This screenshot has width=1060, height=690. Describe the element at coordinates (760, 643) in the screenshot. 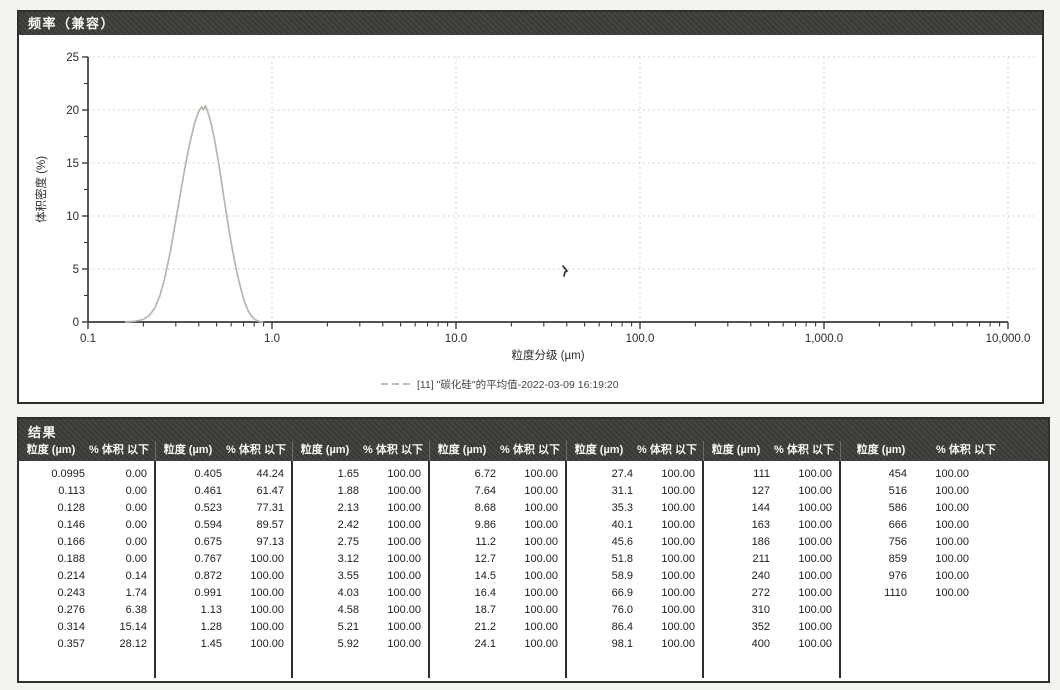

I see `size-value: 400` at that location.